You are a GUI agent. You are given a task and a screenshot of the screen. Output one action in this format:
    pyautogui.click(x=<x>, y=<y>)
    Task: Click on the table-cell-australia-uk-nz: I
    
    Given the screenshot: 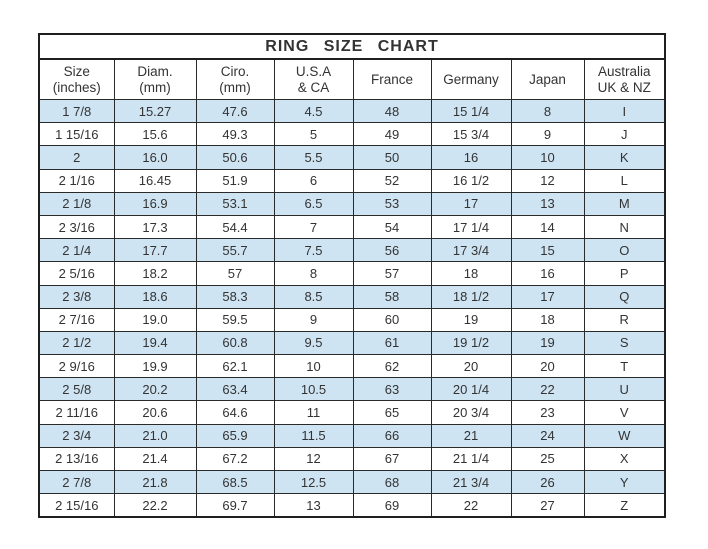 What is the action you would take?
    pyautogui.click(x=624, y=111)
    